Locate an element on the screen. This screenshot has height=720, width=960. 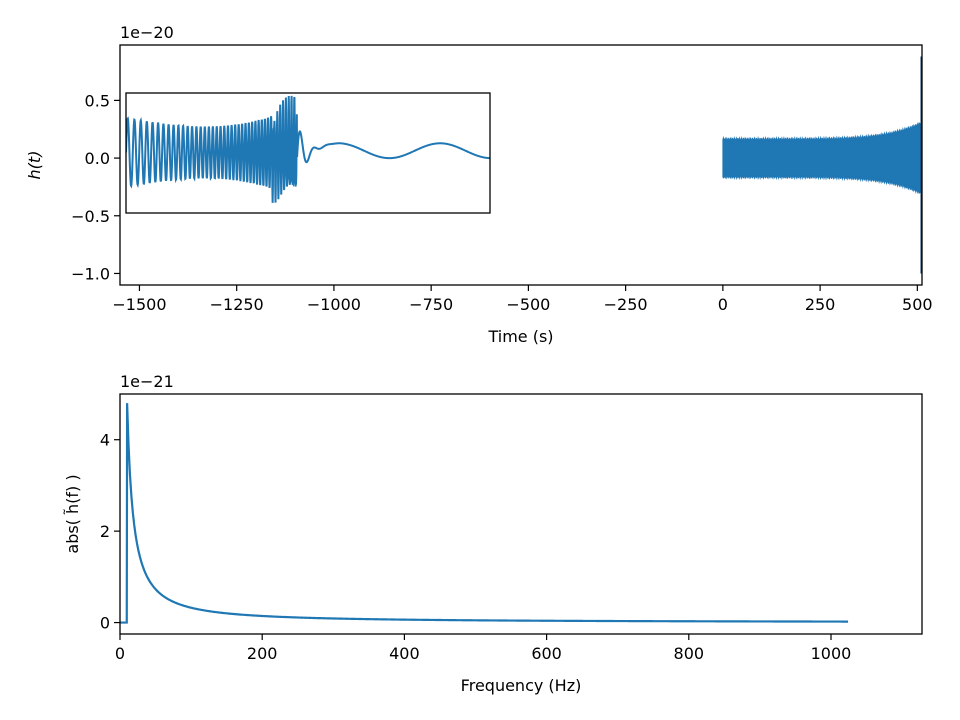
x-tick-label: −750 is located at coordinates (431, 304).